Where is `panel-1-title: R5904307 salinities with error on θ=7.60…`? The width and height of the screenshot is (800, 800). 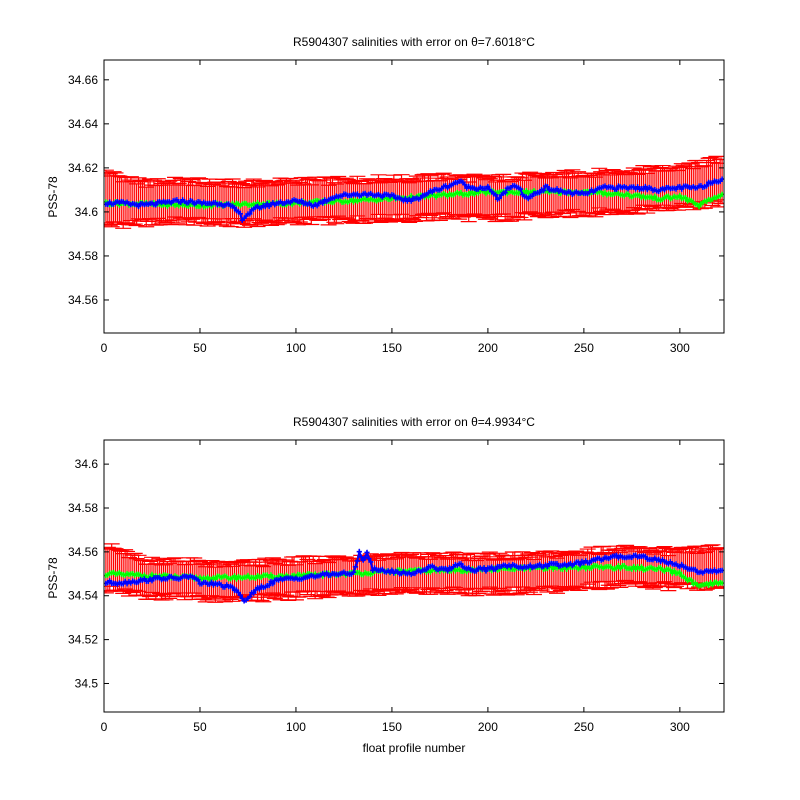 panel-1-title: R5904307 salinities with error on θ=7.60… is located at coordinates (414, 42).